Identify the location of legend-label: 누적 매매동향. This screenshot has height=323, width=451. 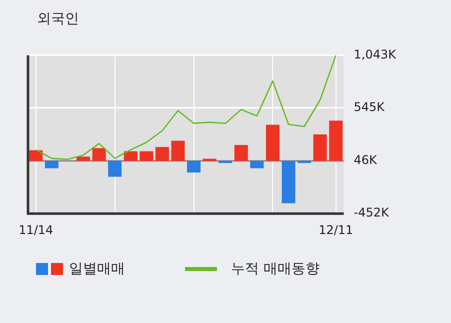
(275, 269).